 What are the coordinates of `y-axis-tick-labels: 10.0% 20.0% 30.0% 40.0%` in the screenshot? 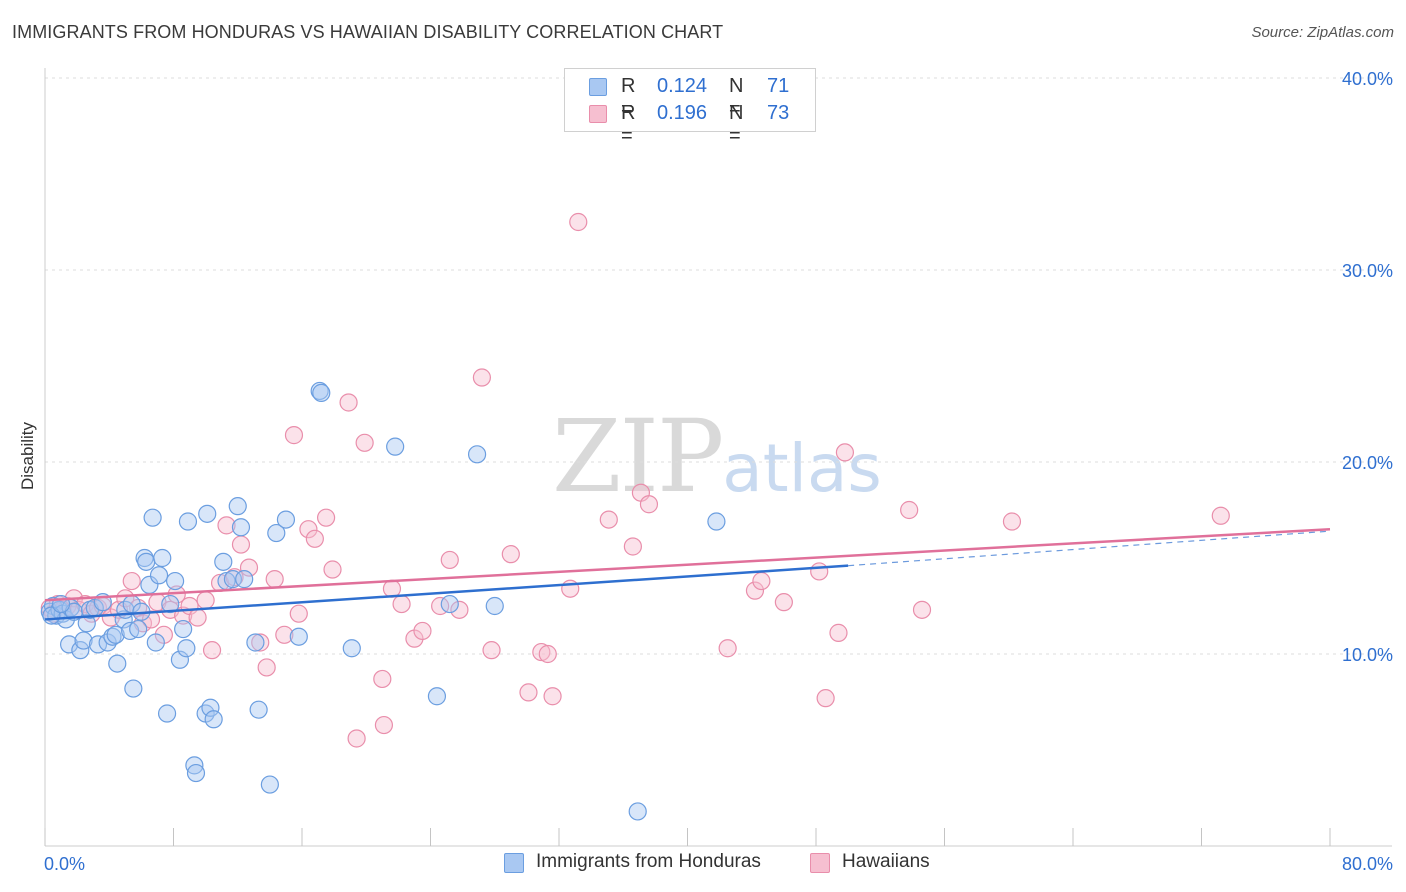 It's located at (1367, 367).